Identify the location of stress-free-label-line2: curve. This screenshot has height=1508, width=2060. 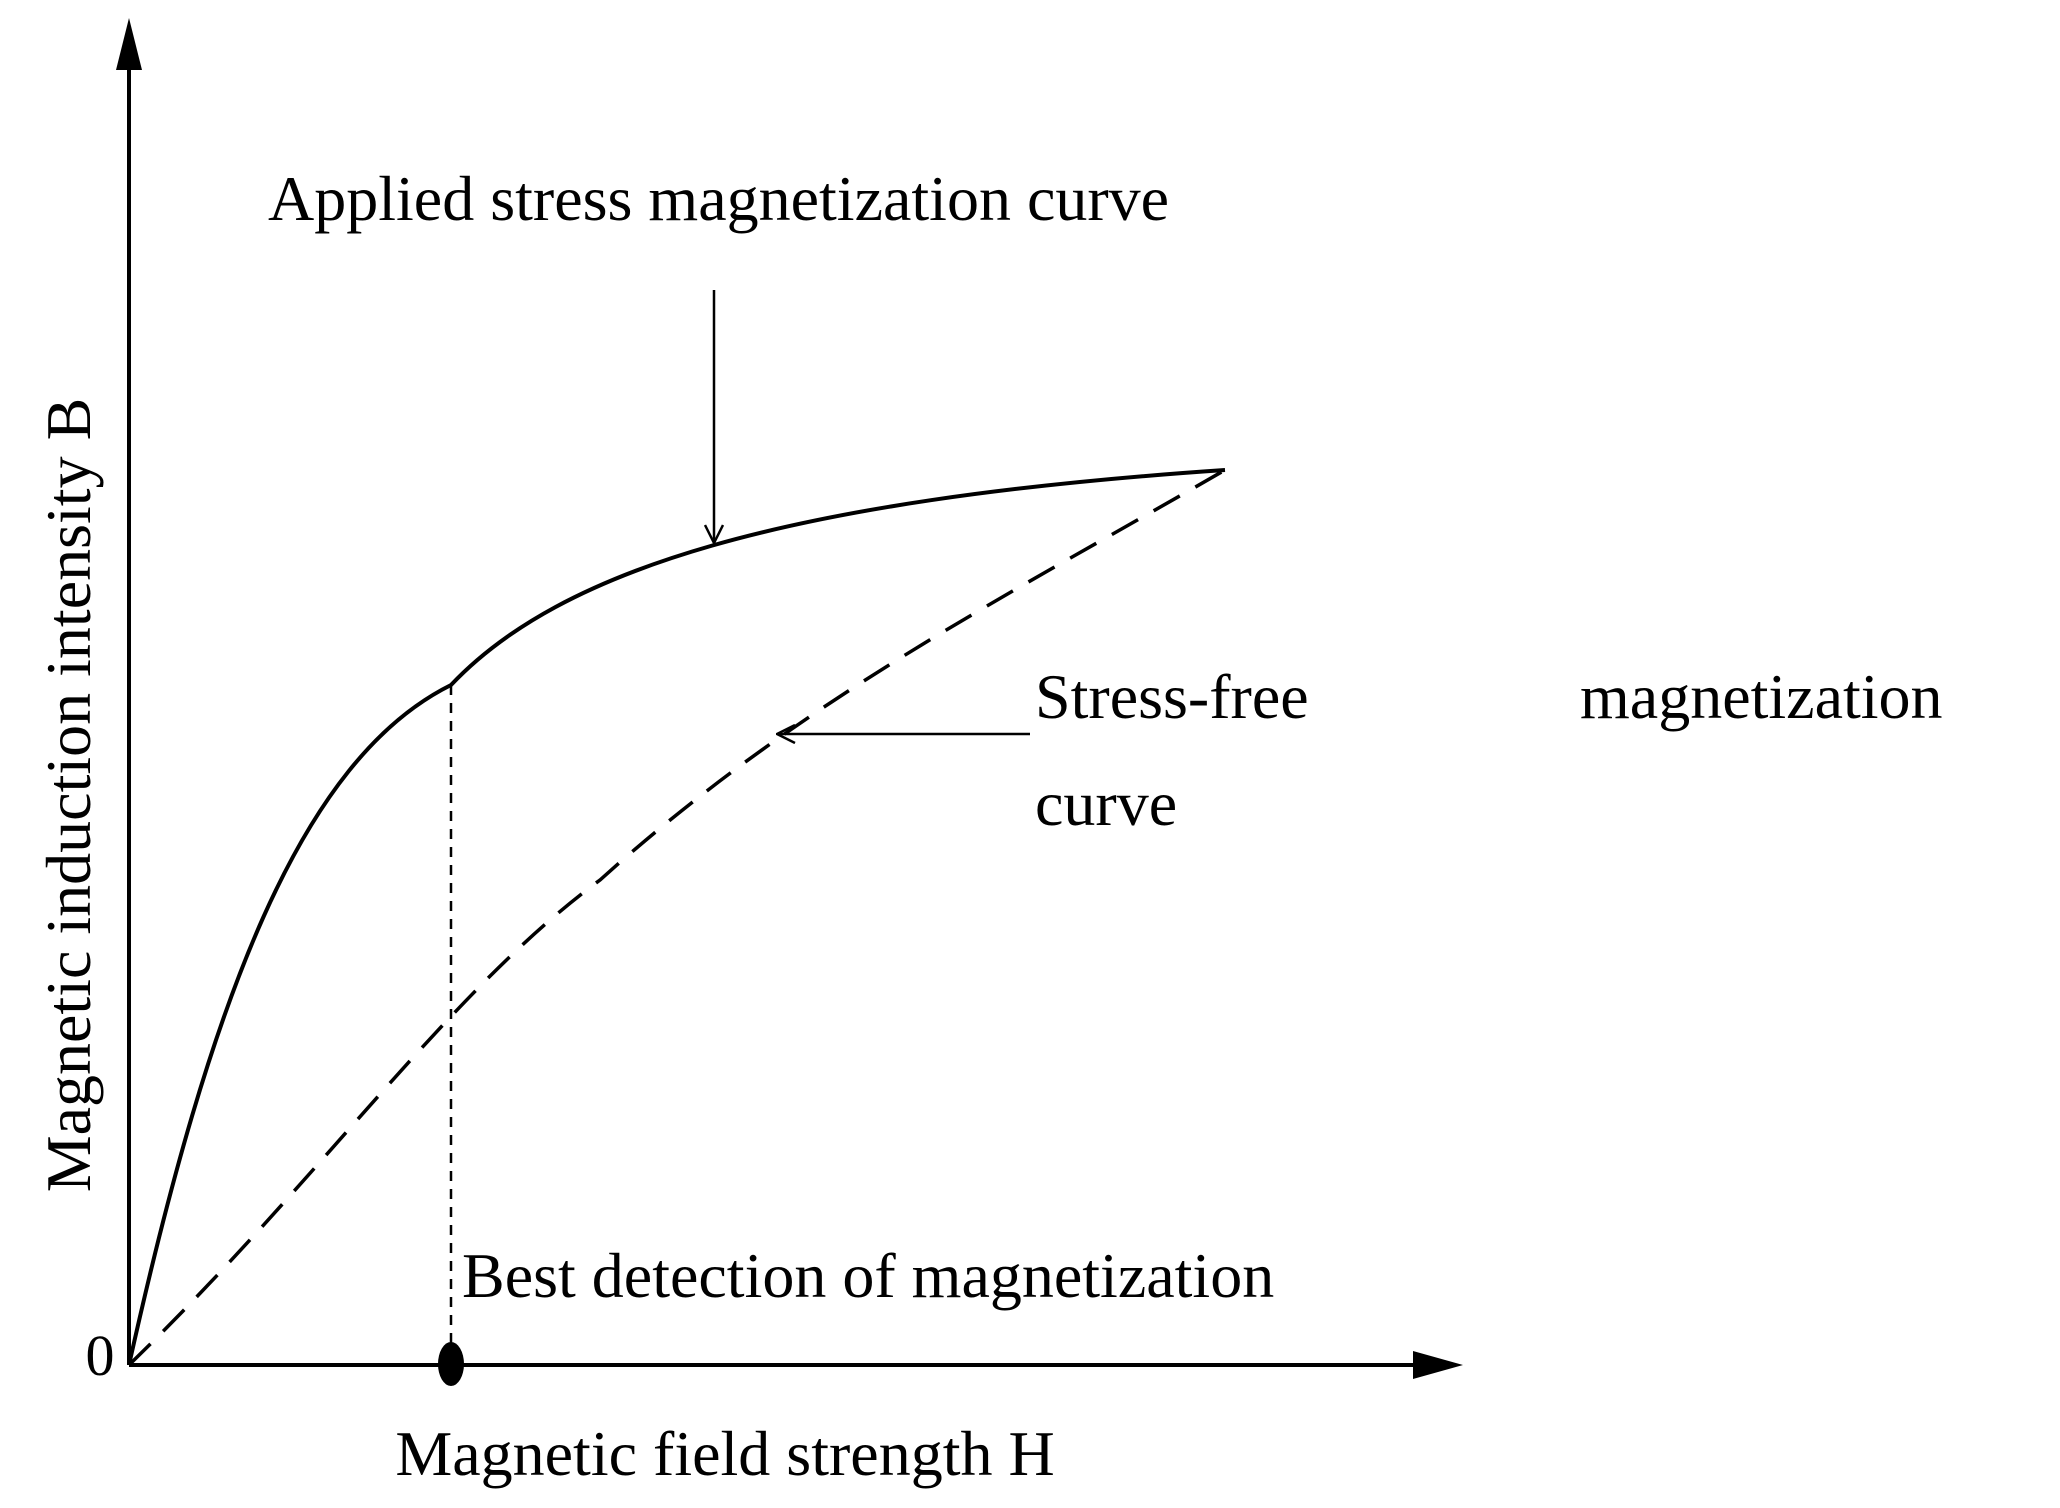
(1106, 803).